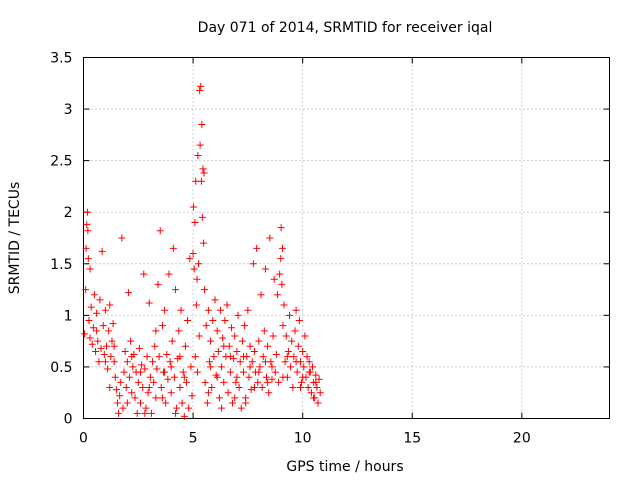 The width and height of the screenshot is (640, 480). Describe the element at coordinates (61, 368) in the screenshot. I see `y-tick-label: 0.5` at that location.